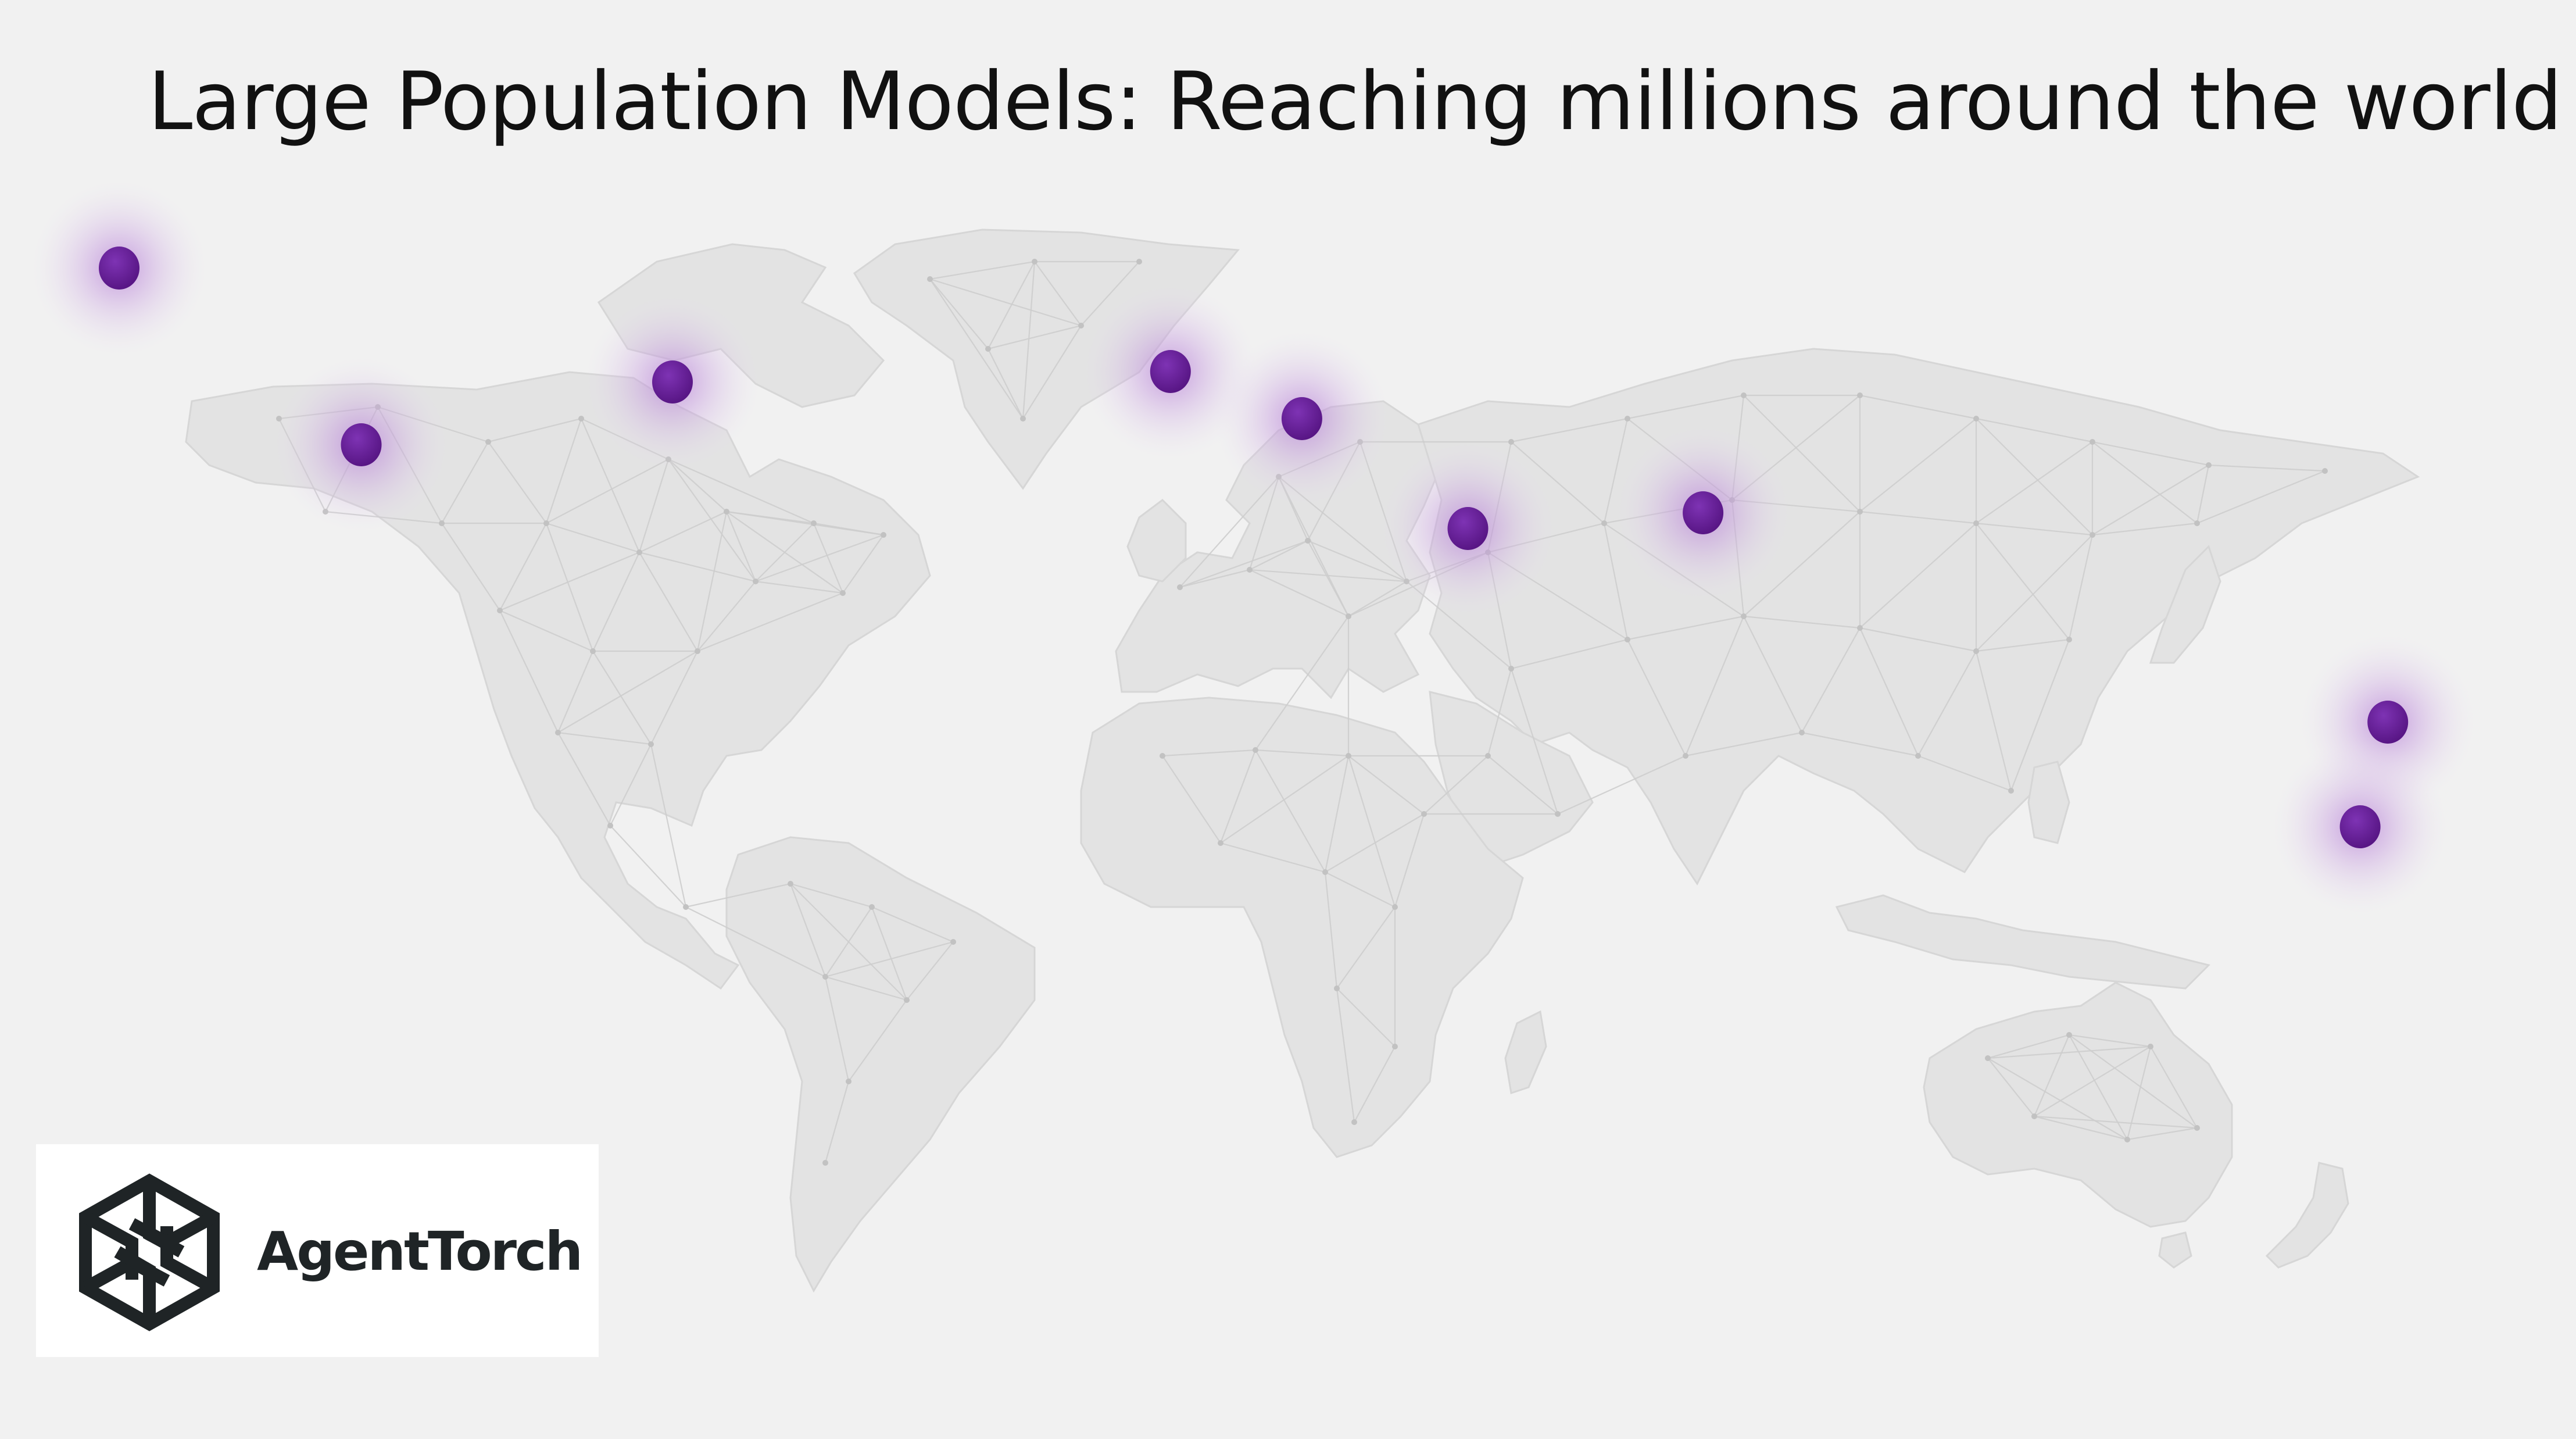 The height and width of the screenshot is (1439, 2576). What do you see at coordinates (1525, 1052) in the screenshot?
I see `land-madagascar` at bounding box center [1525, 1052].